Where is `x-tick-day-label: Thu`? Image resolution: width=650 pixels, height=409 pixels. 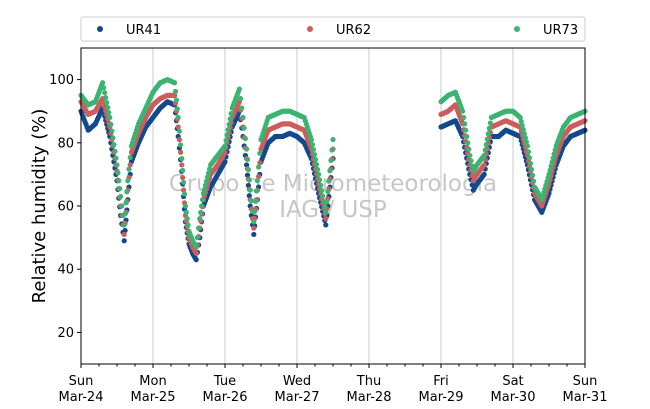 x-tick-day-label: Thu is located at coordinates (368, 381).